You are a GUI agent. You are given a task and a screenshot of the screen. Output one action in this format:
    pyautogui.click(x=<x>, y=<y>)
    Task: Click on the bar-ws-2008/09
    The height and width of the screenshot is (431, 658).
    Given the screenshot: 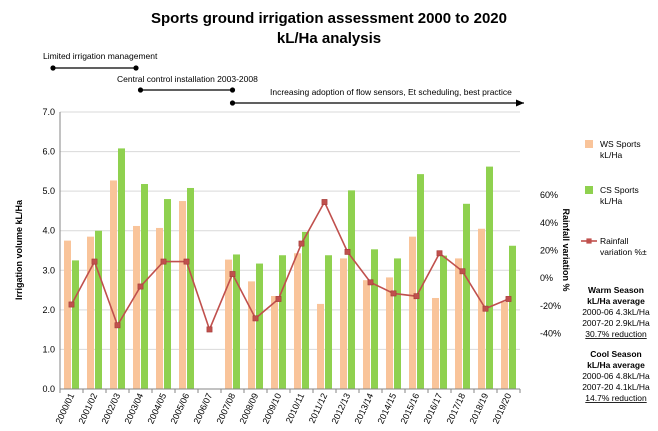 What is the action you would take?
    pyautogui.click(x=251, y=335)
    